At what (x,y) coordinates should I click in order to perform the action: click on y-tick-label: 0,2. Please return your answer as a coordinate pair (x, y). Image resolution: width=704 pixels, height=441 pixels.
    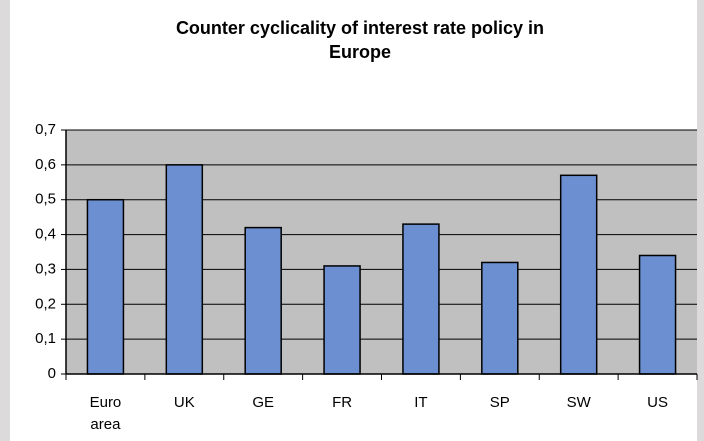
    Looking at the image, I should click on (45, 303).